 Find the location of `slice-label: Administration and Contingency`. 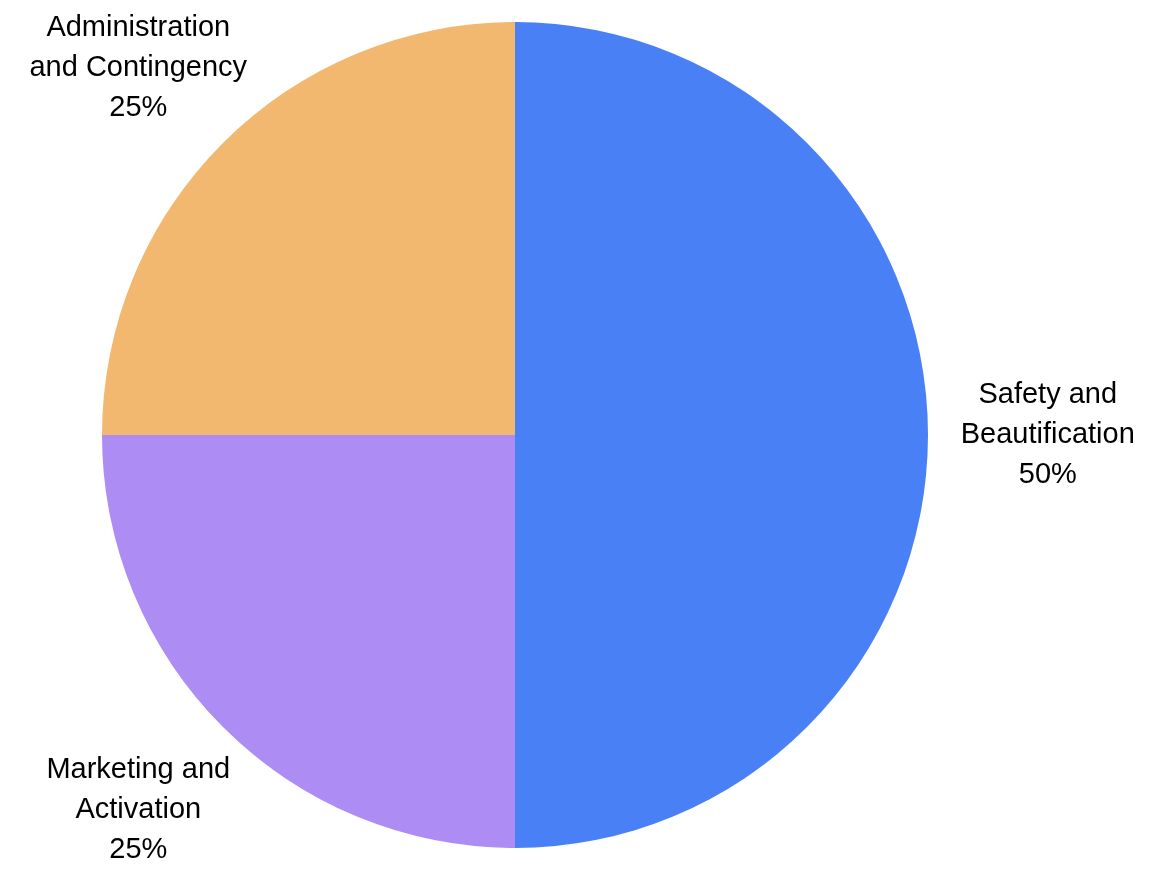

slice-label: Administration and Contingency is located at coordinates (138, 46).